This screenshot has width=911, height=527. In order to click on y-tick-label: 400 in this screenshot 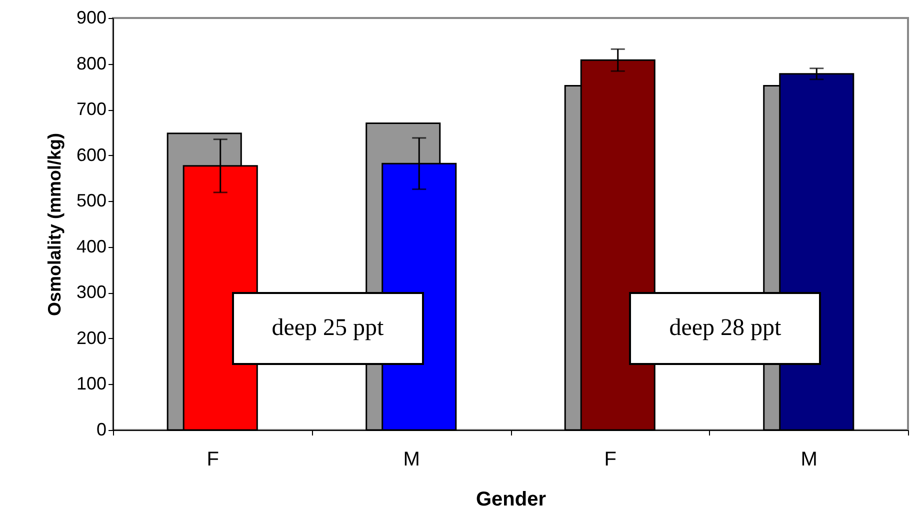, I will do `click(91, 246)`.